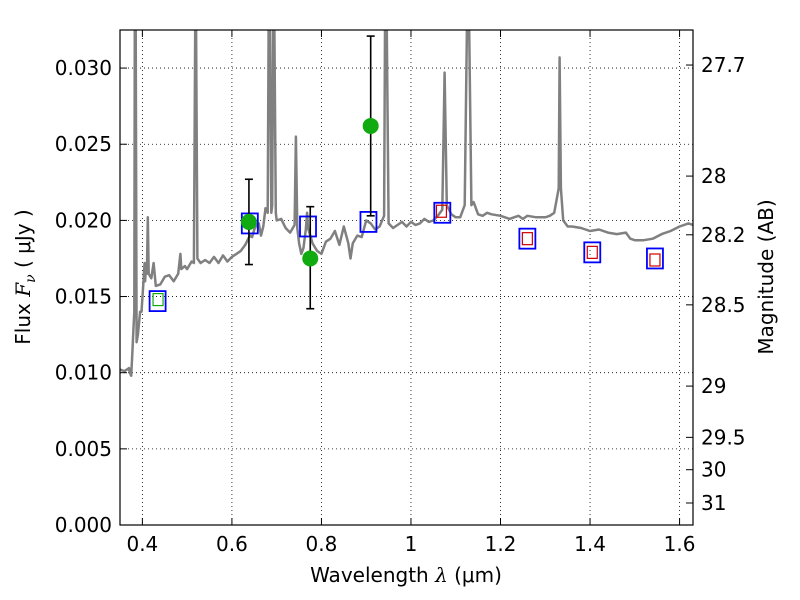 The height and width of the screenshot is (600, 800). What do you see at coordinates (322, 544) in the screenshot?
I see `x-tick-label: 0.8` at bounding box center [322, 544].